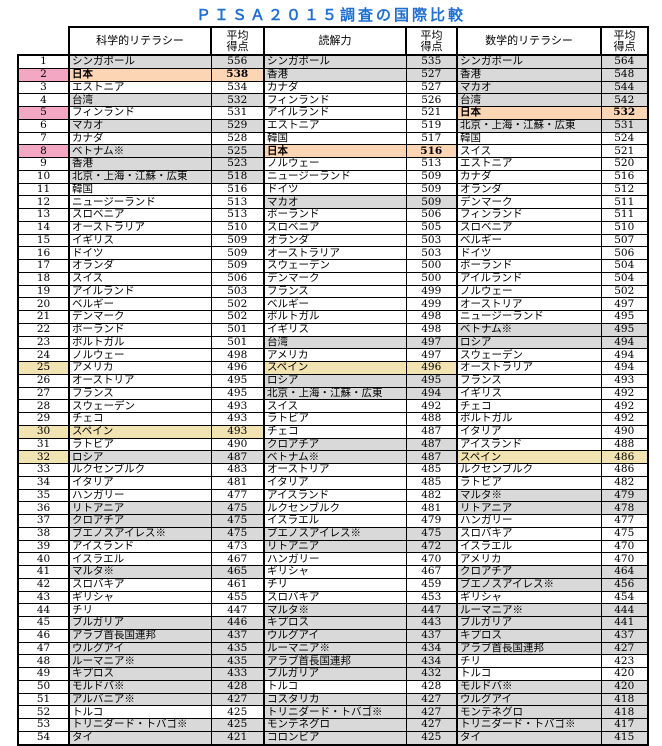  I want to click on reading-country: スロベニア, so click(335, 227).